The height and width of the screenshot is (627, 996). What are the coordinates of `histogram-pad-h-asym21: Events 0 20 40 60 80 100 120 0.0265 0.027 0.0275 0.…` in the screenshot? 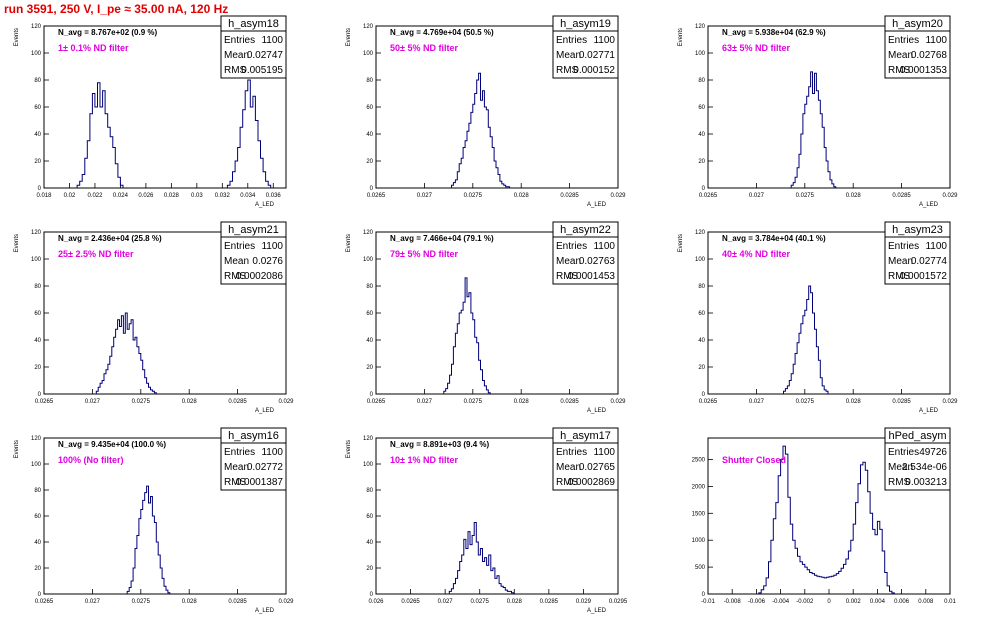 It's located at (165, 324).